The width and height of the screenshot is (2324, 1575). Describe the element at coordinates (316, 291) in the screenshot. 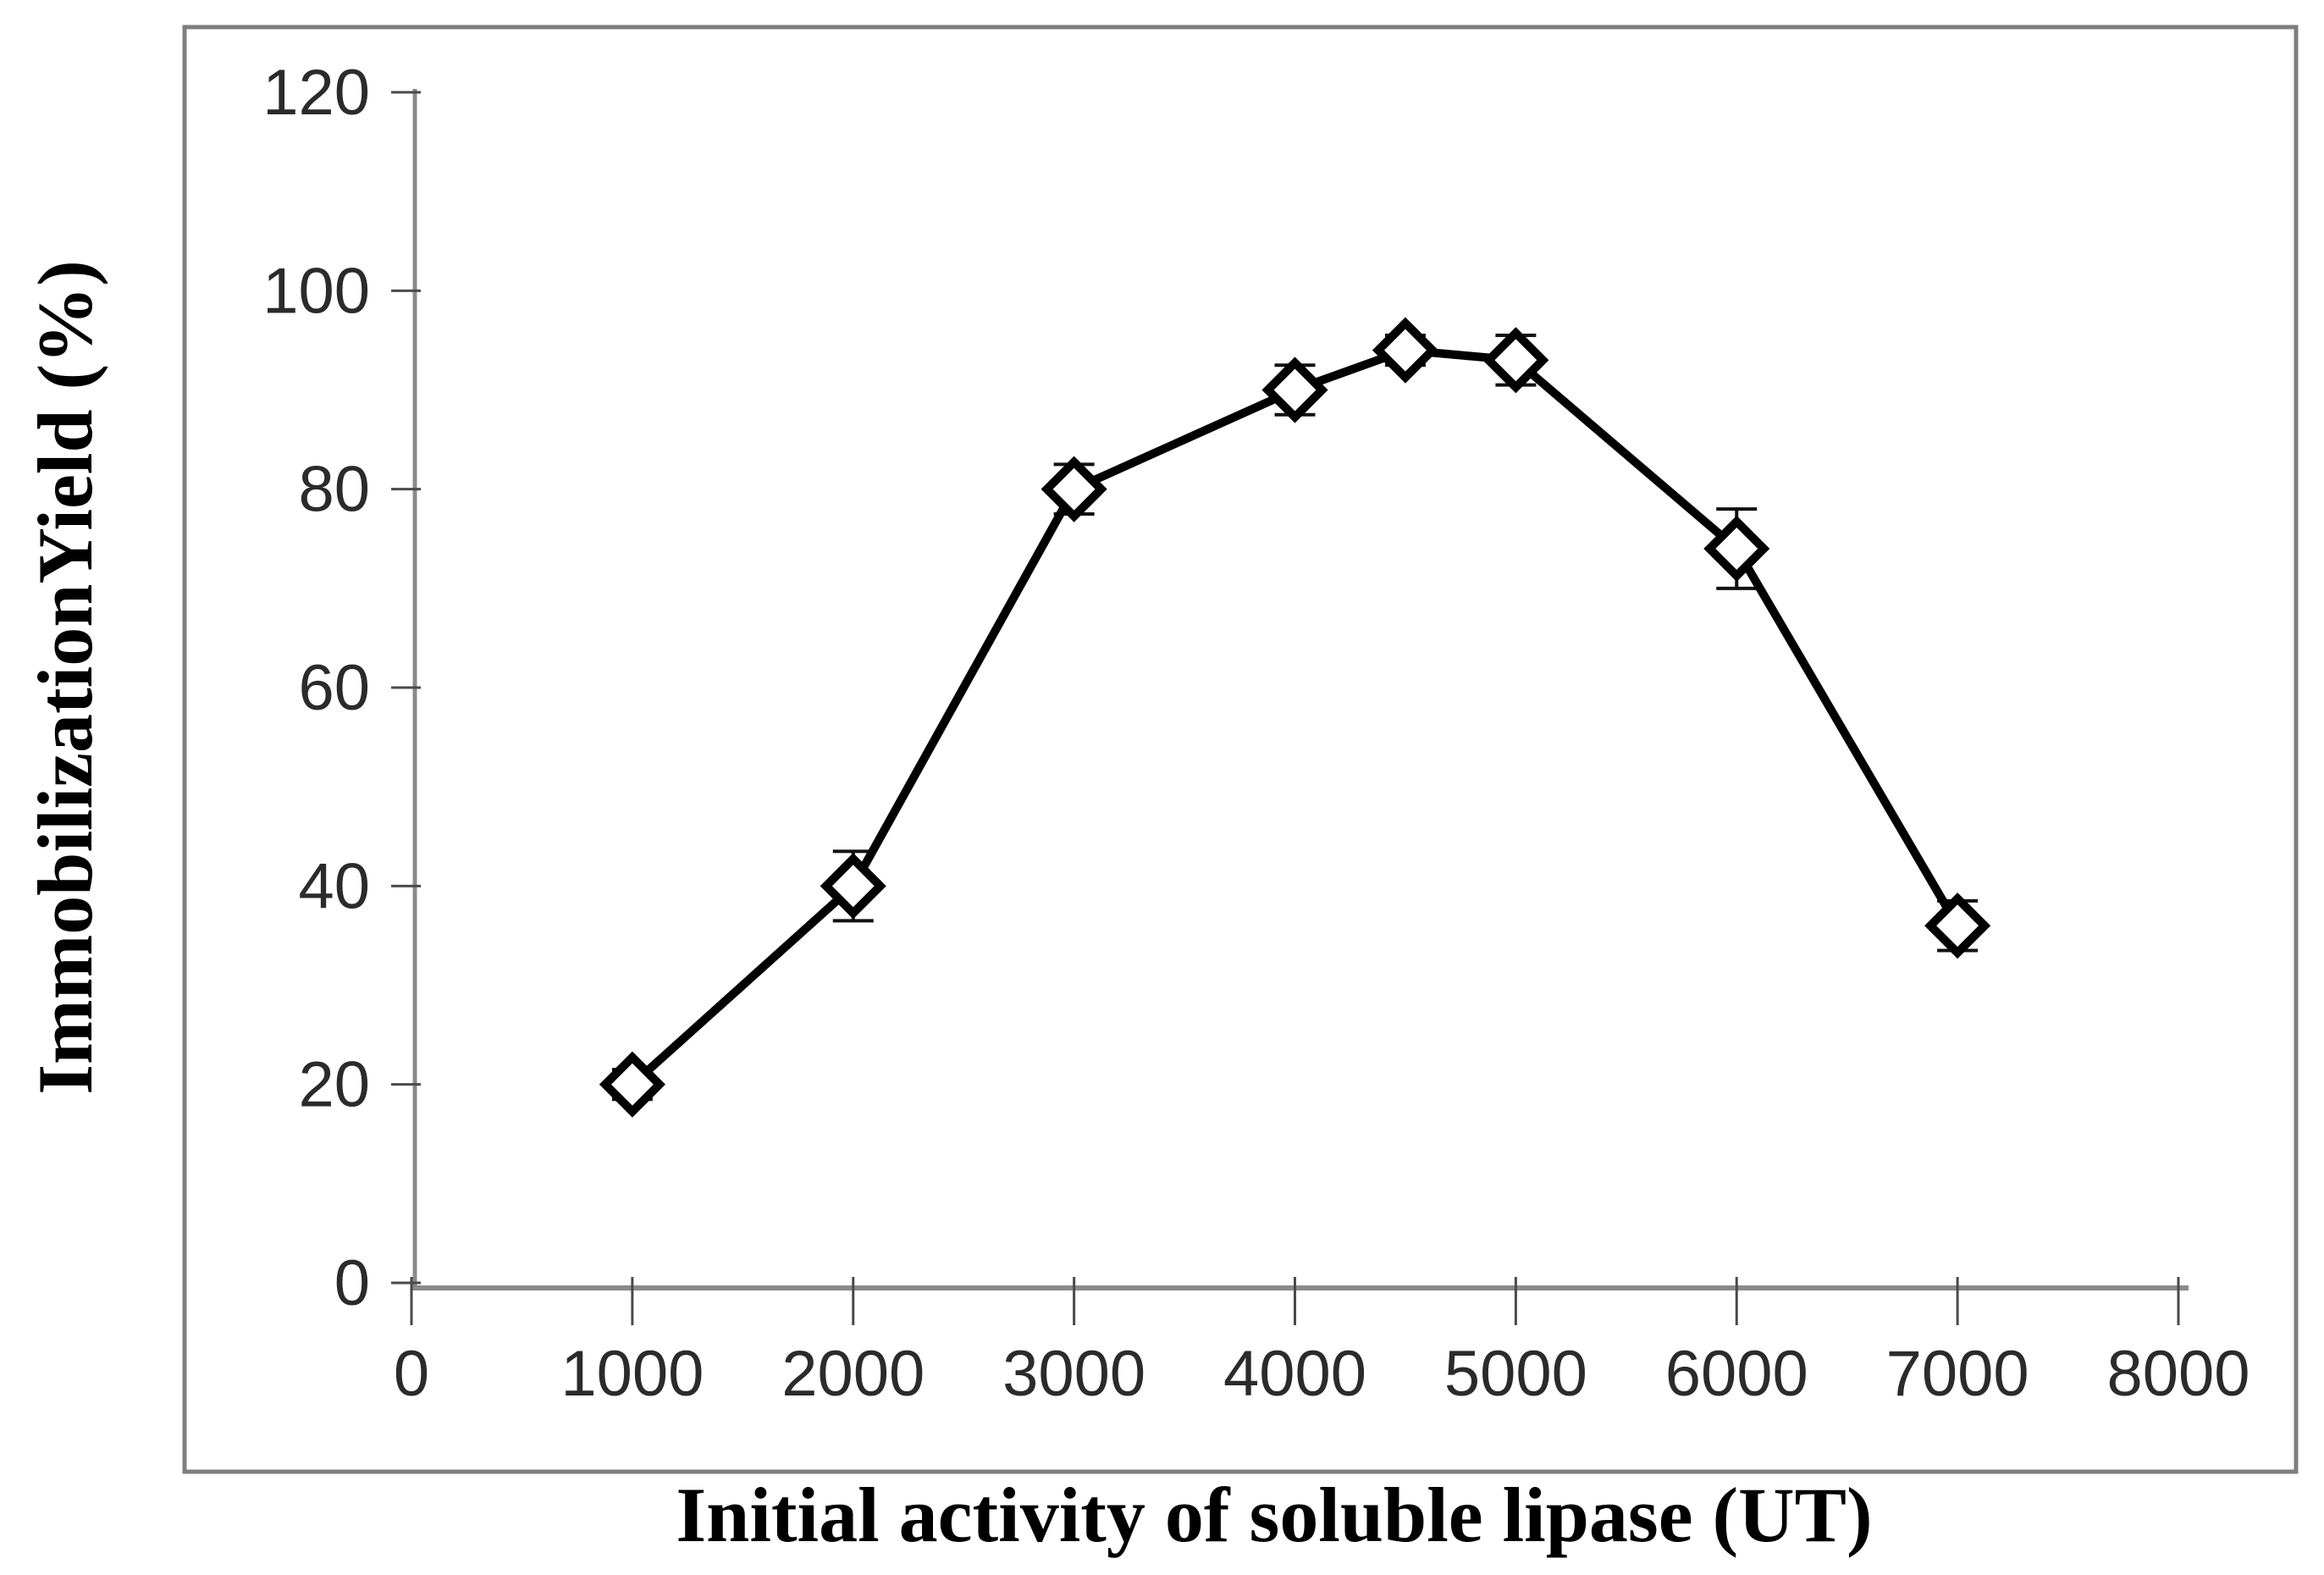

I see `y-tick-label: 100` at that location.